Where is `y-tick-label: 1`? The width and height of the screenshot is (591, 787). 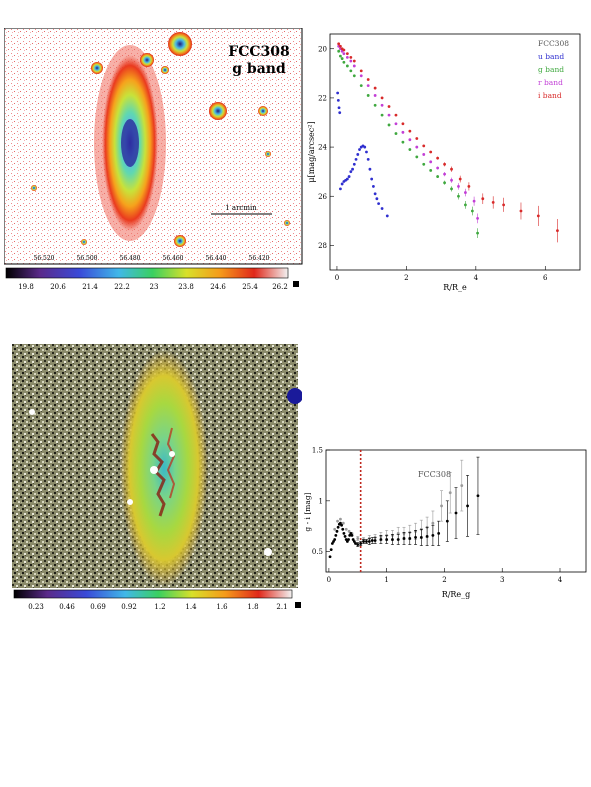
y-tick-label: 1 is located at coordinates (321, 501).